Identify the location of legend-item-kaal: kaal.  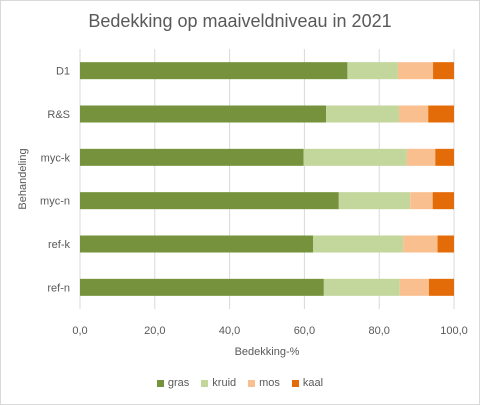
(307, 383).